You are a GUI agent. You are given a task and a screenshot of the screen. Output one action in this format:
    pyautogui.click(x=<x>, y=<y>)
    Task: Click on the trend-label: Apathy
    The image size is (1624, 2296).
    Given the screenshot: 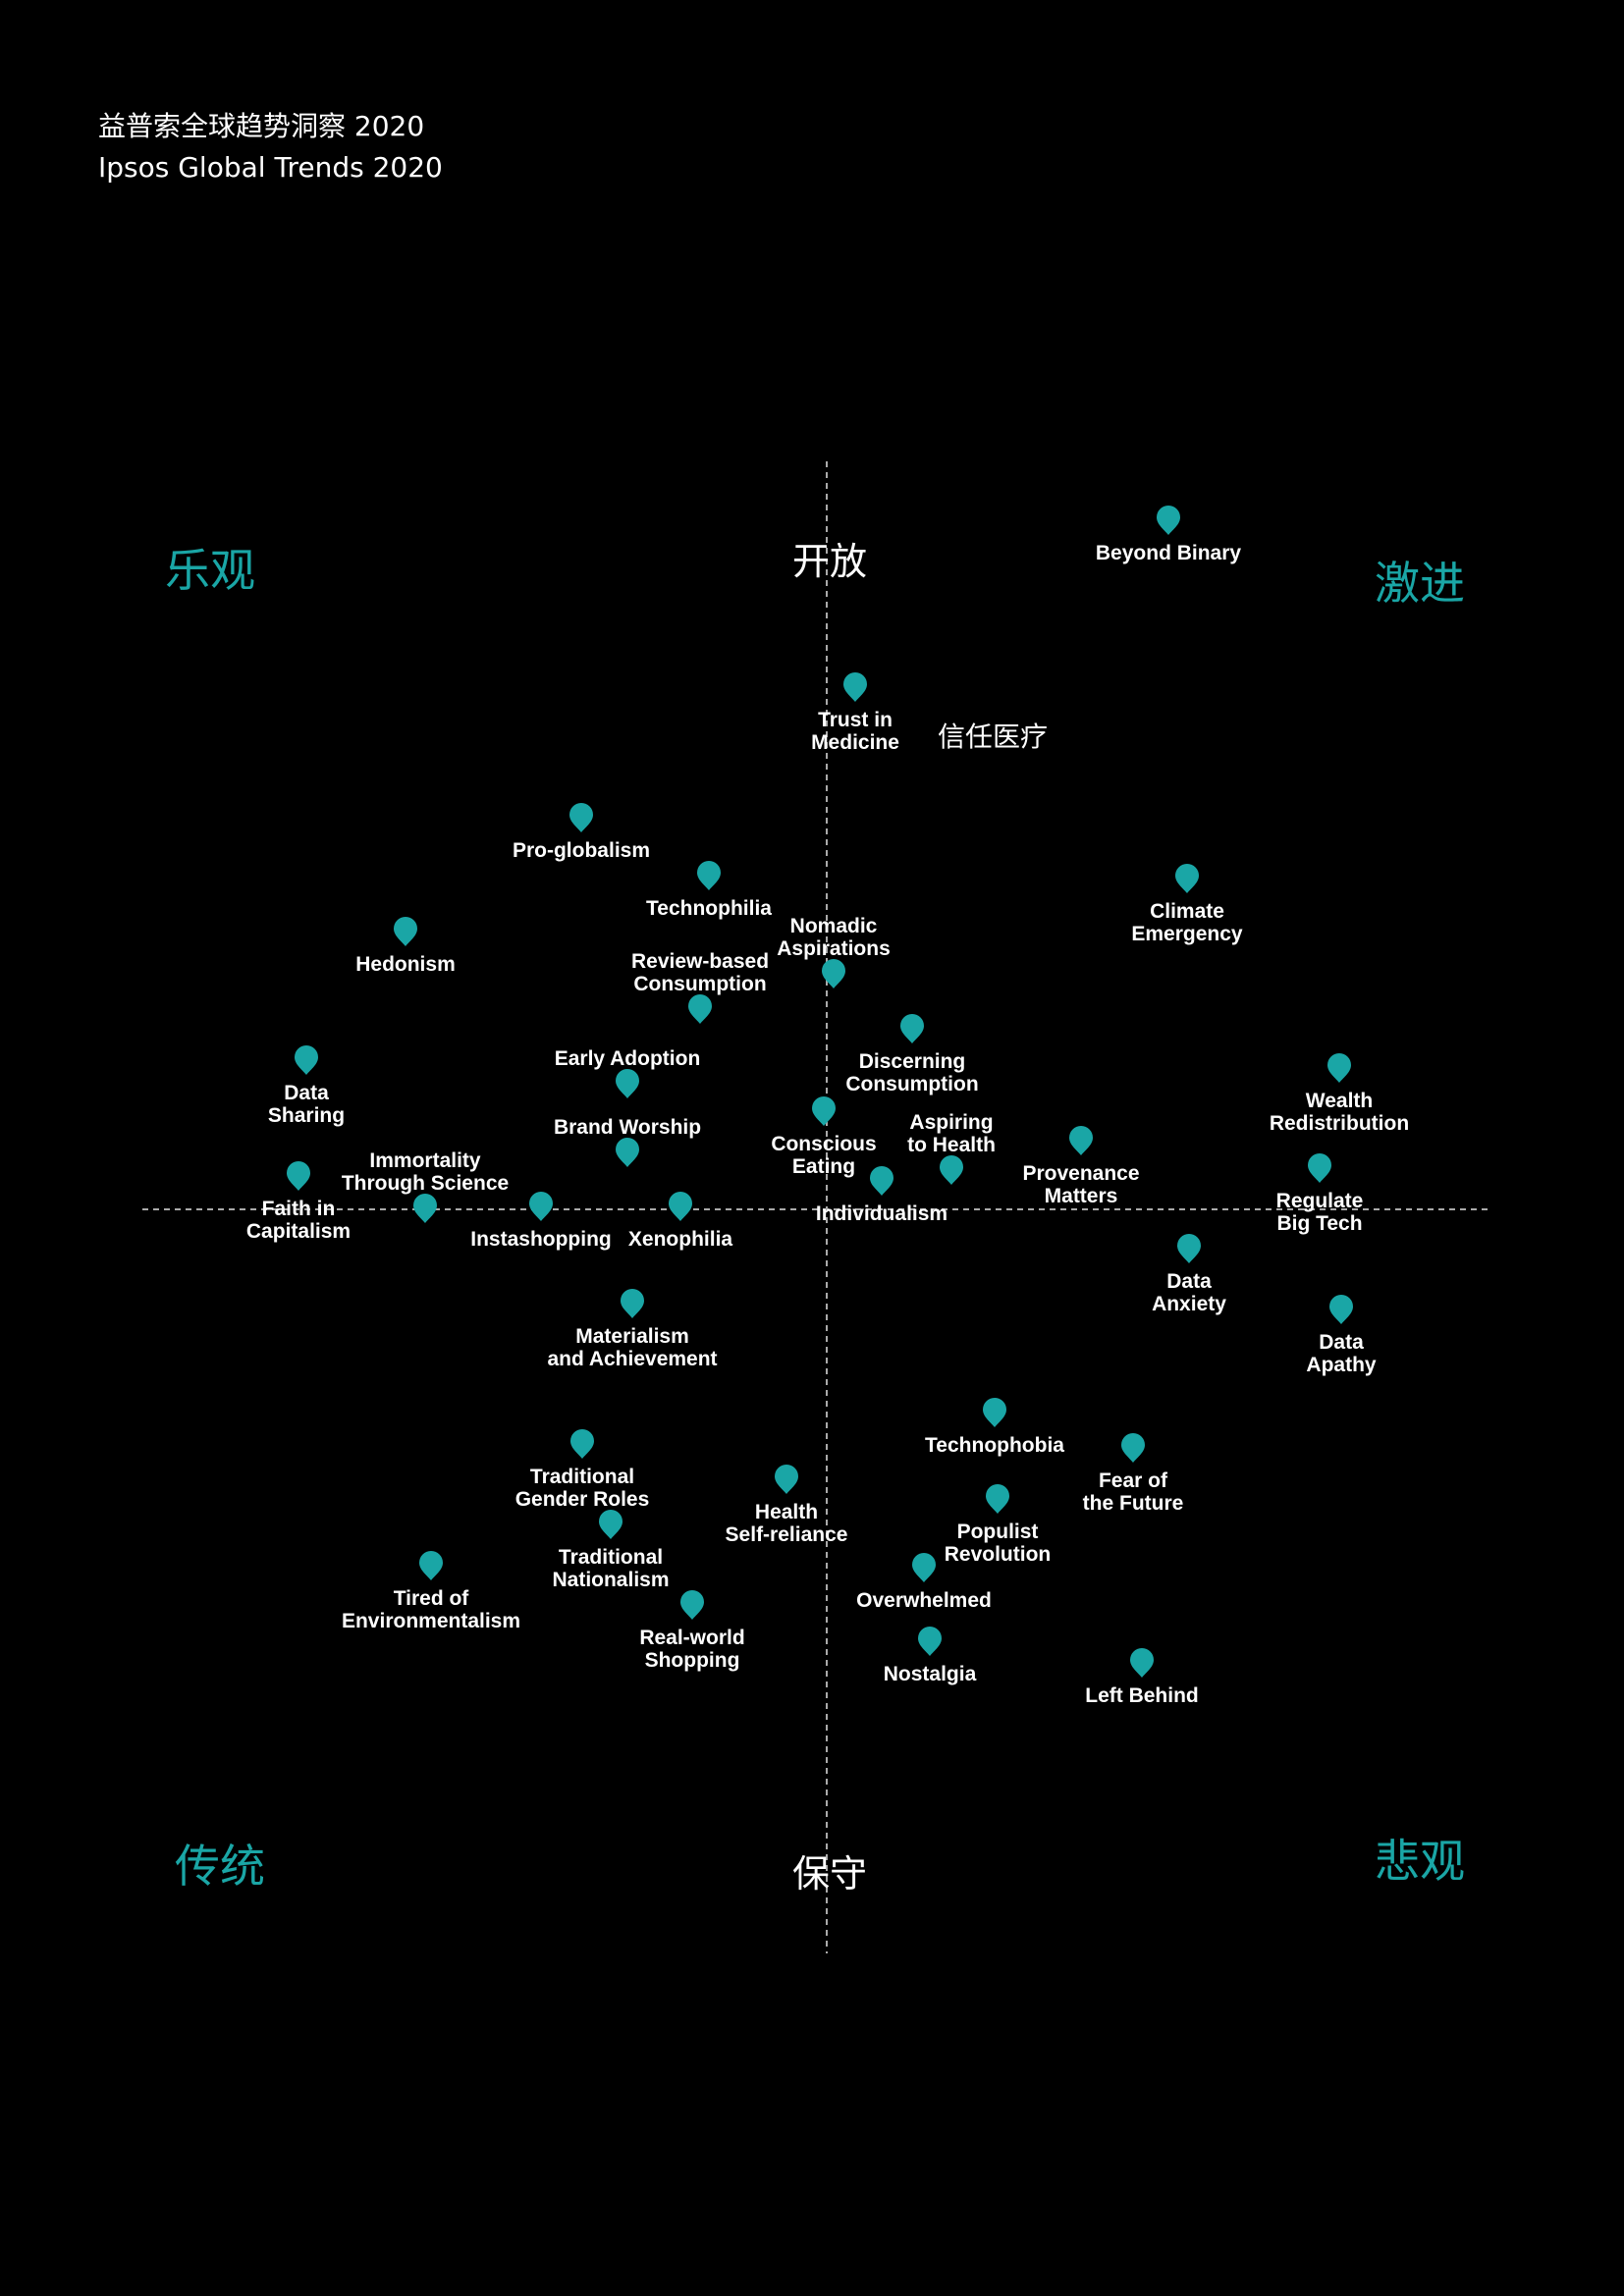 What is the action you would take?
    pyautogui.click(x=1341, y=1365)
    